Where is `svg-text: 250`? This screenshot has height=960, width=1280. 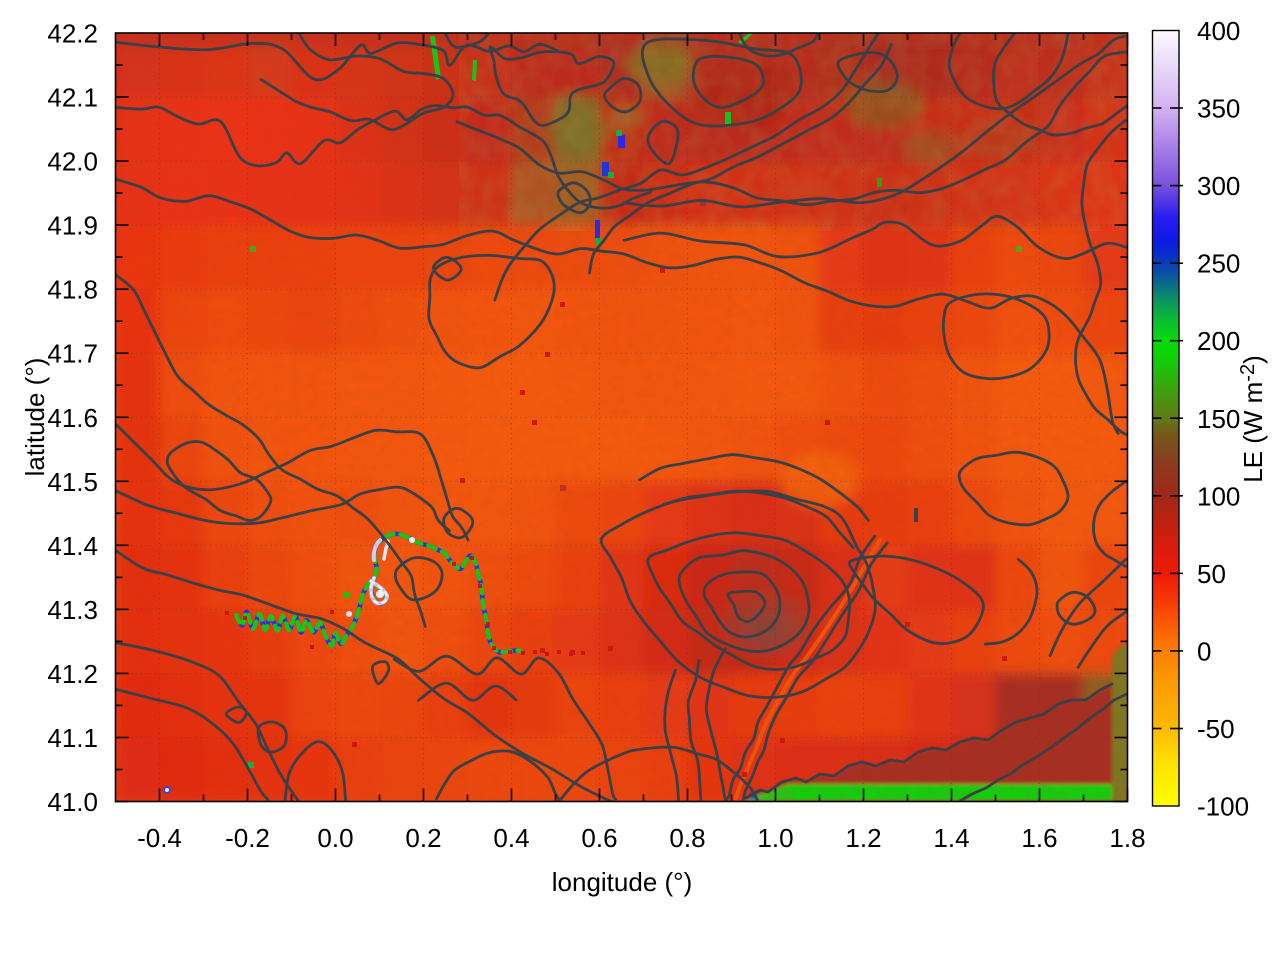 svg-text: 250 is located at coordinates (1218, 264).